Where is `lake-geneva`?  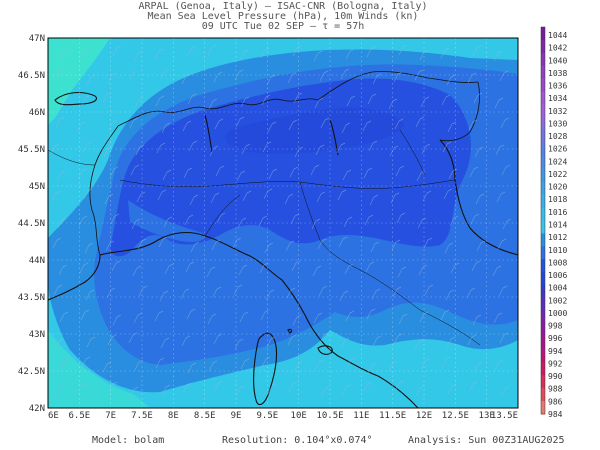 lake-geneva is located at coordinates (76, 98).